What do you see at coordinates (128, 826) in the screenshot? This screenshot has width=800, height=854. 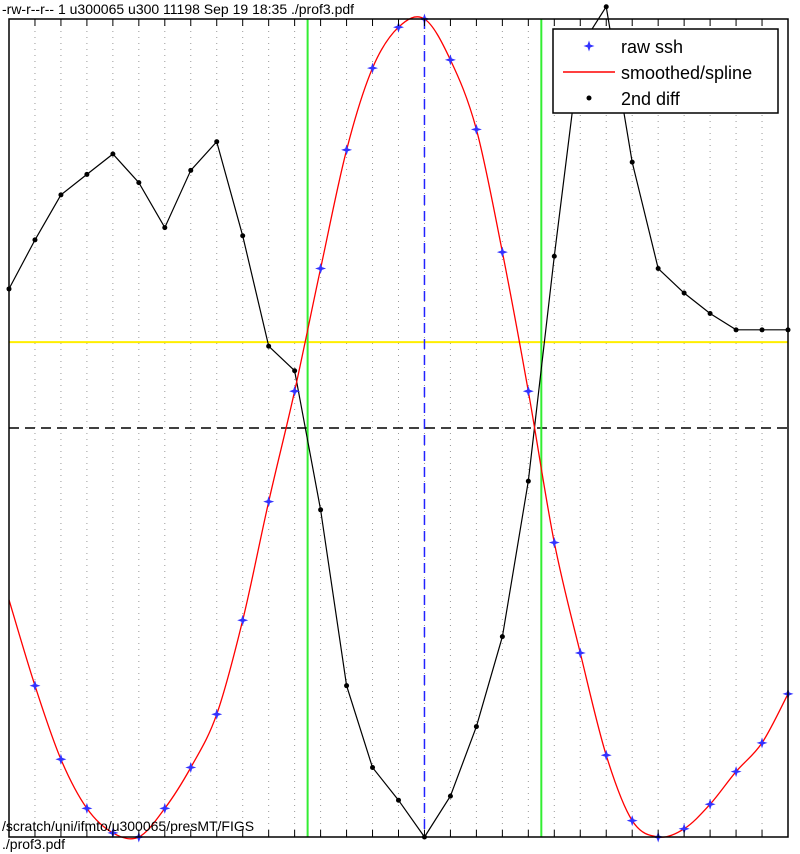 I see `footer-path-text: /scratch/uni/ifmto/u300065/presMT/FIGS` at bounding box center [128, 826].